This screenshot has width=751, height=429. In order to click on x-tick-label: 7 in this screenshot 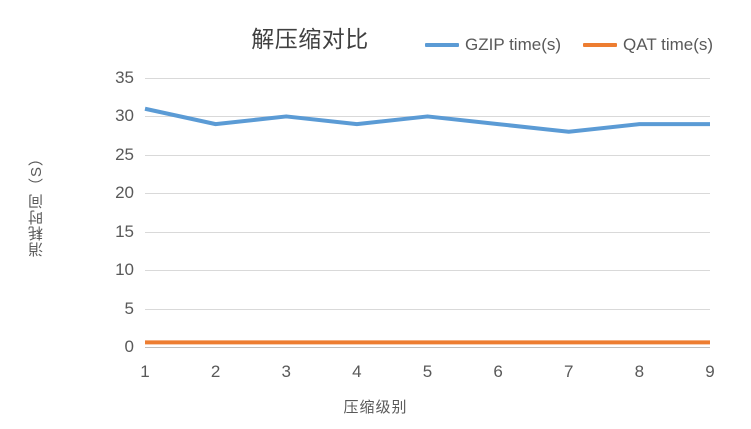, I will do `click(569, 371)`.